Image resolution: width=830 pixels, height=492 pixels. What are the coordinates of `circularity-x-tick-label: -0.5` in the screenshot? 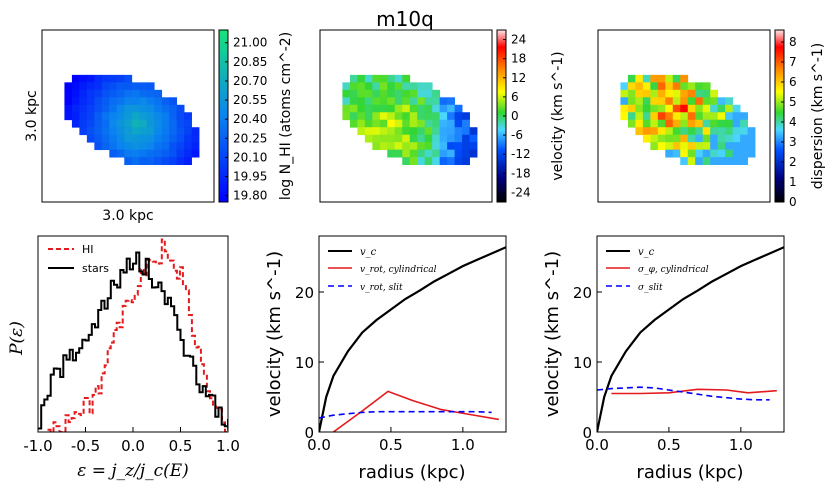 It's located at (85, 446).